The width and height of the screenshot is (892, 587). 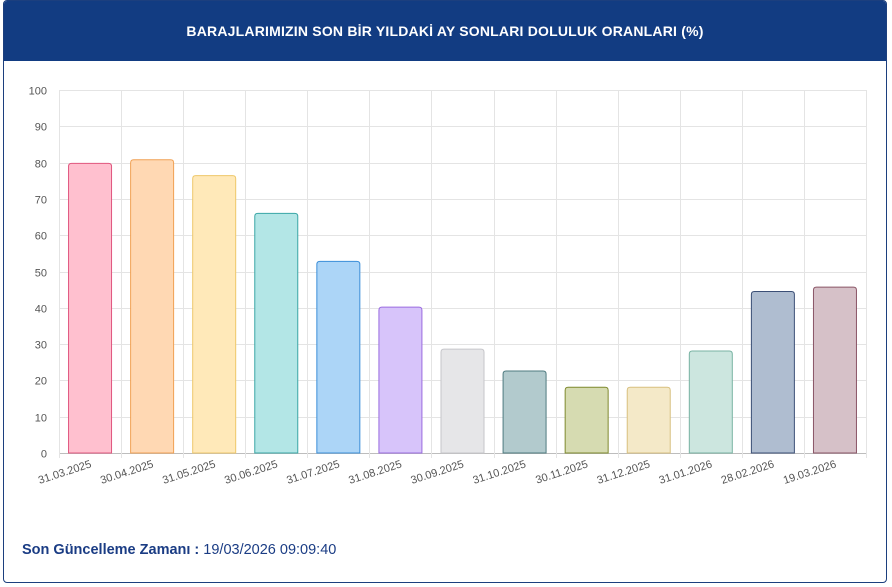 What do you see at coordinates (41, 274) in the screenshot?
I see `y-tick-label: 50` at bounding box center [41, 274].